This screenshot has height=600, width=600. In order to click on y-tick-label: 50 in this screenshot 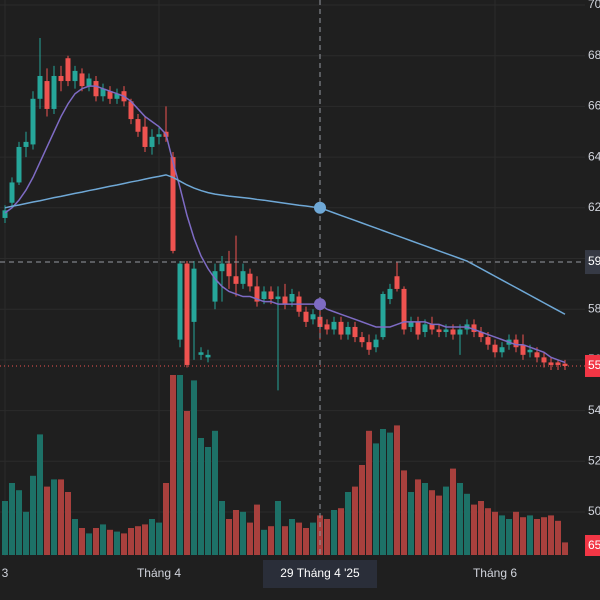, I will do `click(594, 511)`.